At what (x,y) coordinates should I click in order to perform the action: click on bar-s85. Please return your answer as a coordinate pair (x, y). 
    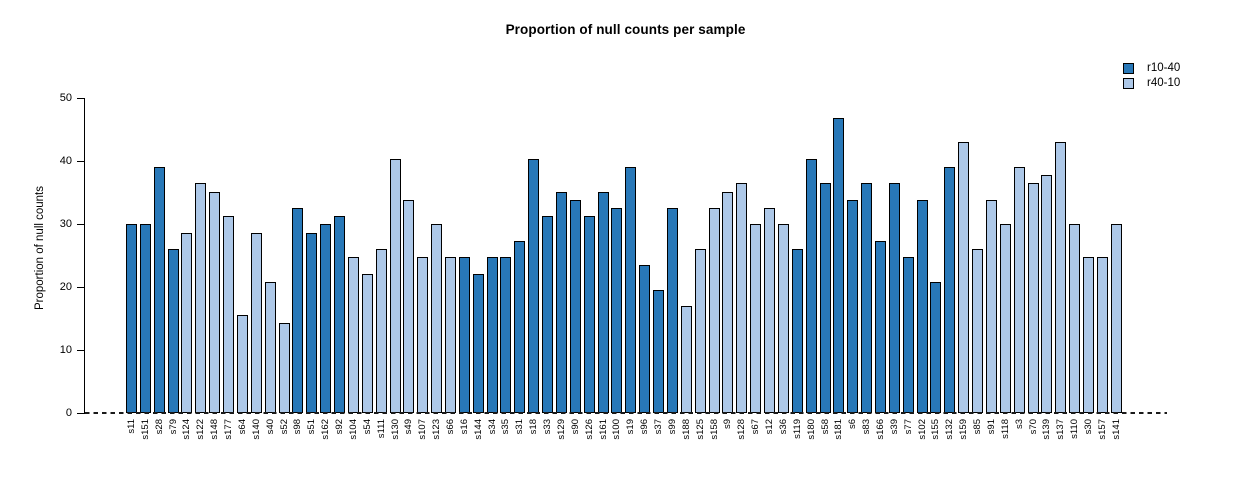
    Looking at the image, I should click on (978, 330).